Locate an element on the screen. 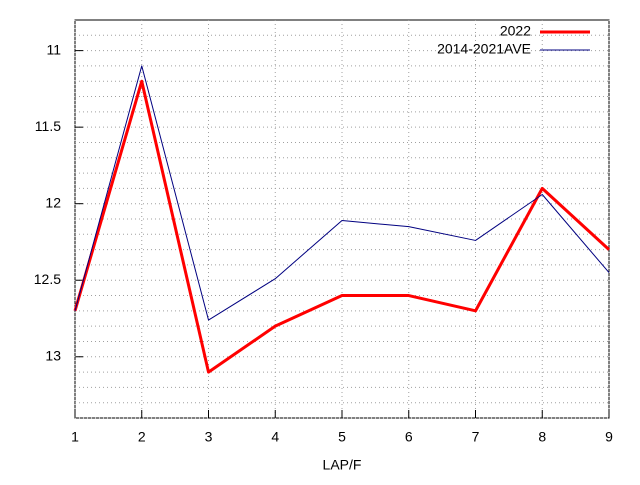  x-tick-label: 9 is located at coordinates (609, 437).